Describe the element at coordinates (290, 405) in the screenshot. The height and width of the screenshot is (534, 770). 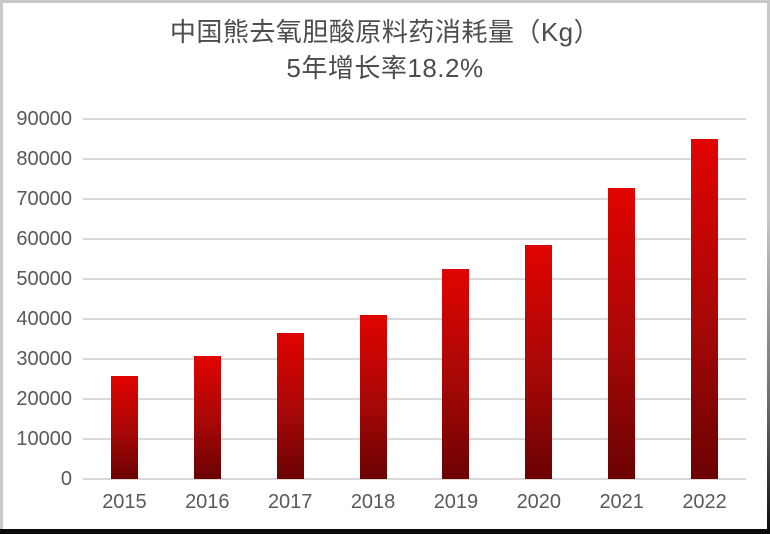
I see `bar-2017` at that location.